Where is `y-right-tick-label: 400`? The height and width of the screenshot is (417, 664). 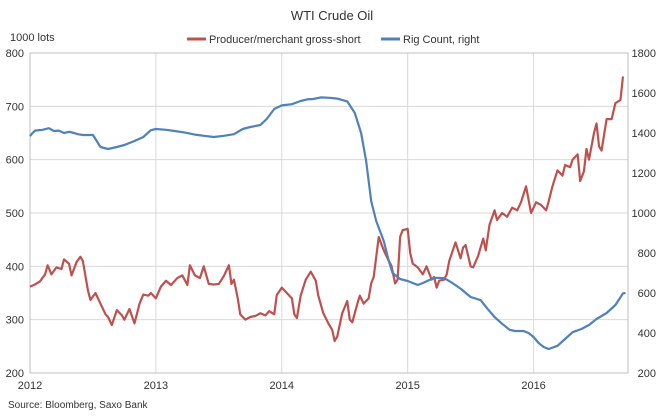 y-right-tick-label: 400 is located at coordinates (647, 334).